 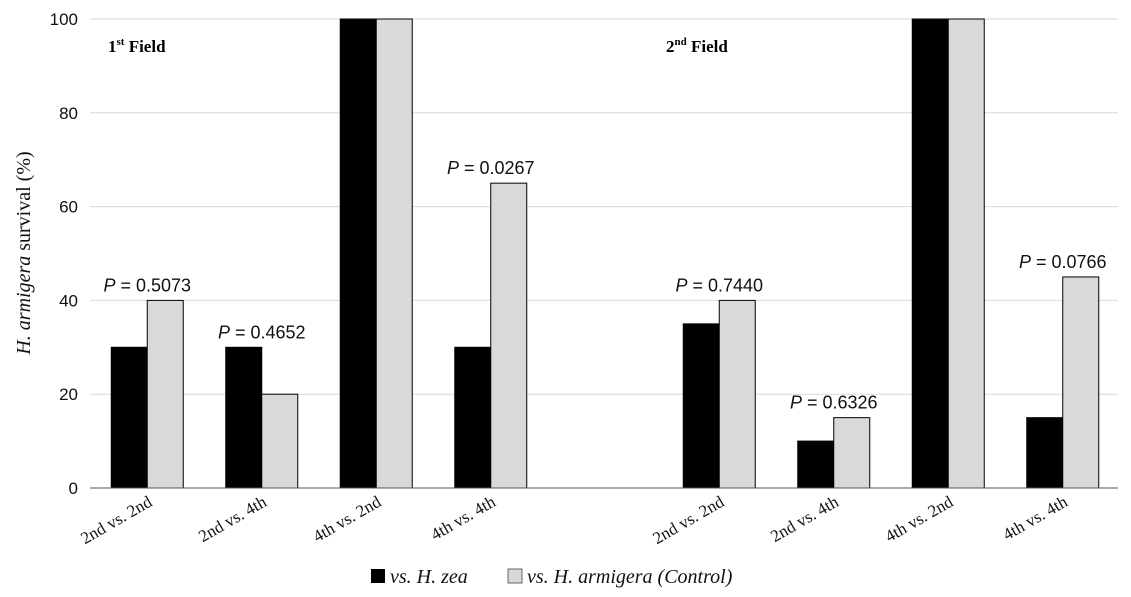 What do you see at coordinates (121, 42) in the screenshot?
I see `field-superscript: st` at bounding box center [121, 42].